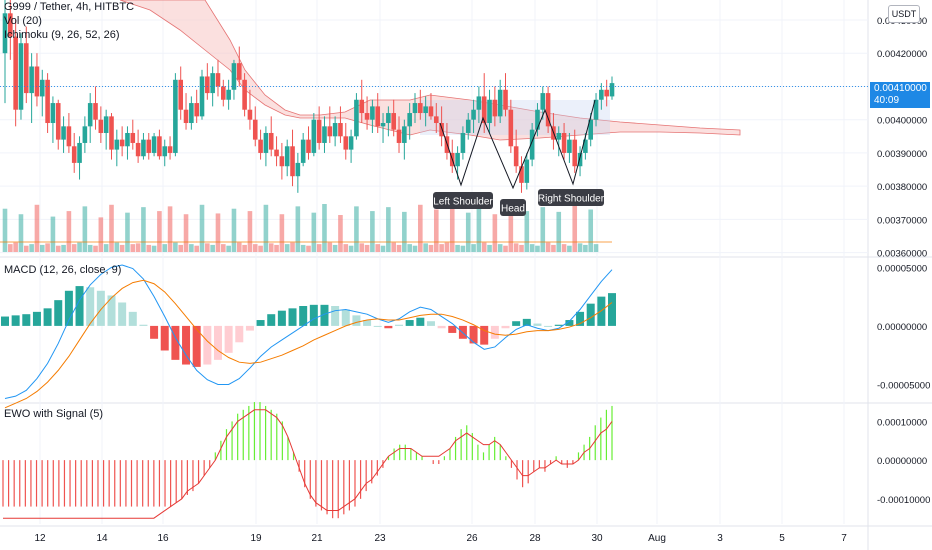 The width and height of the screenshot is (932, 550). What do you see at coordinates (904, 14) in the screenshot?
I see `currency-badge: USDT` at bounding box center [904, 14].